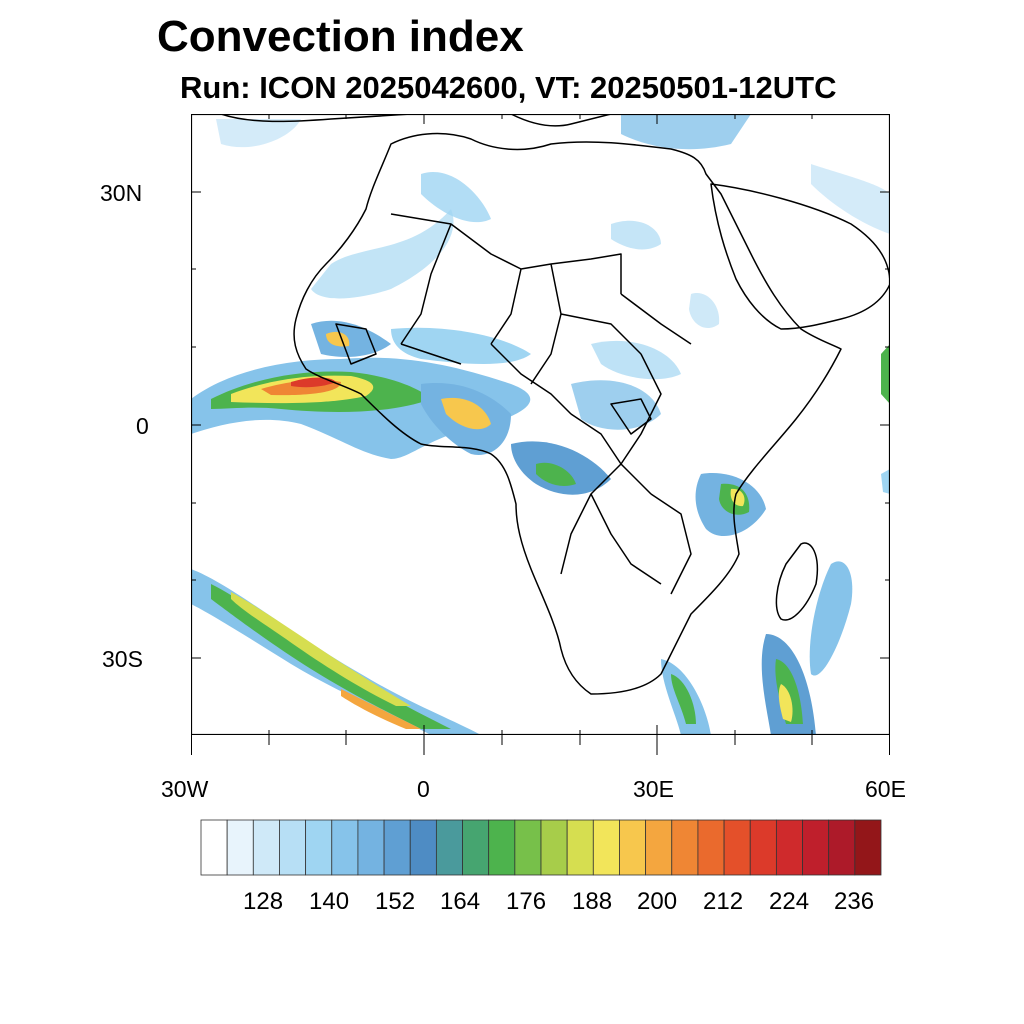  Describe the element at coordinates (416, 120) in the screenshot. I see `europe-coastline` at that location.